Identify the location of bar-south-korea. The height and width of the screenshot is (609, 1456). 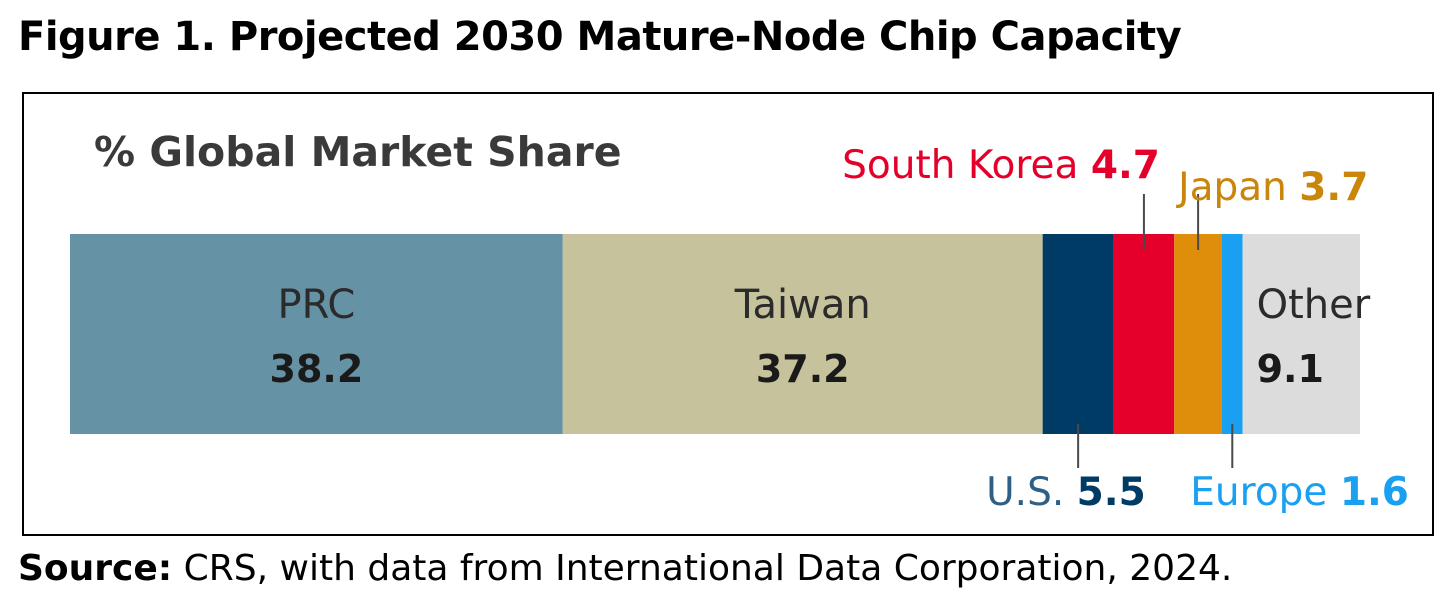
(1144, 334).